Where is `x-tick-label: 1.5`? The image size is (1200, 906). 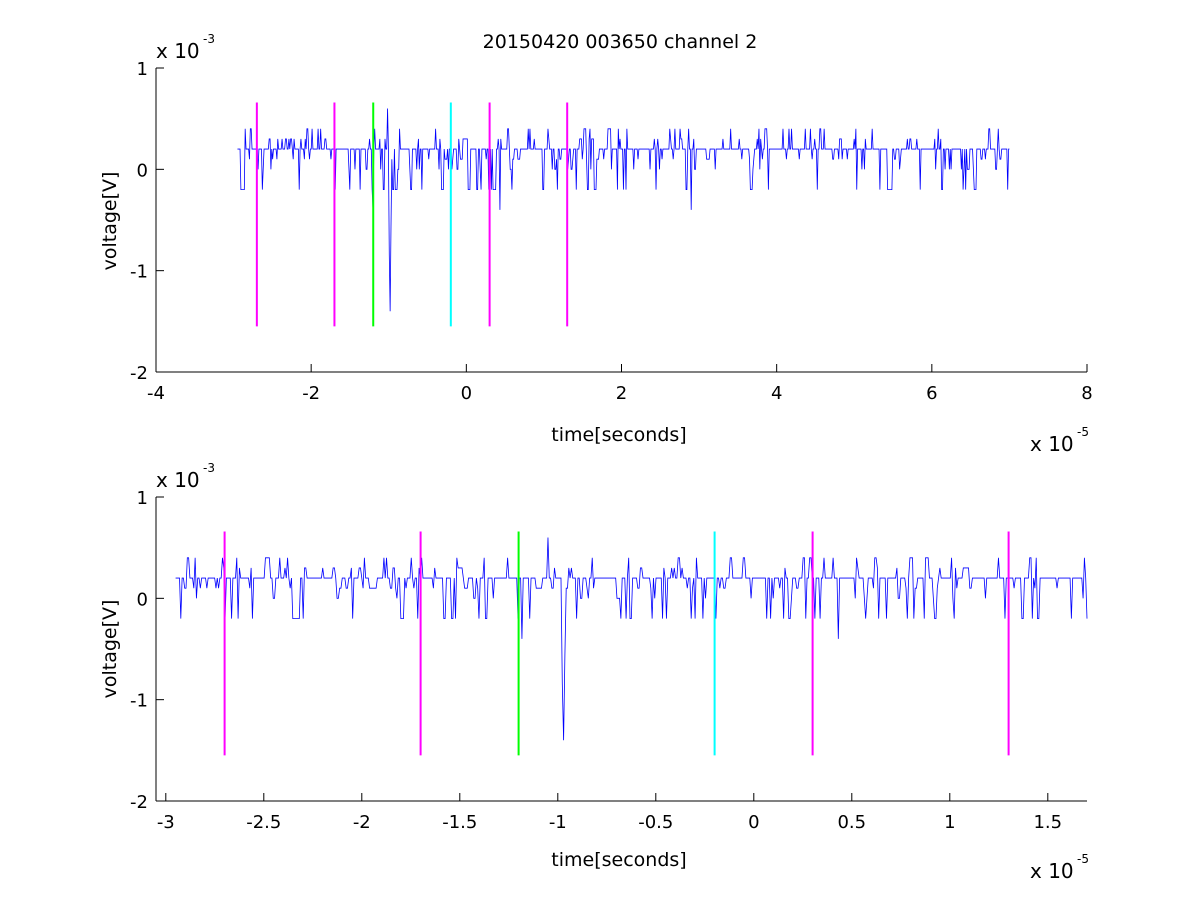 x-tick-label: 1.5 is located at coordinates (1047, 822).